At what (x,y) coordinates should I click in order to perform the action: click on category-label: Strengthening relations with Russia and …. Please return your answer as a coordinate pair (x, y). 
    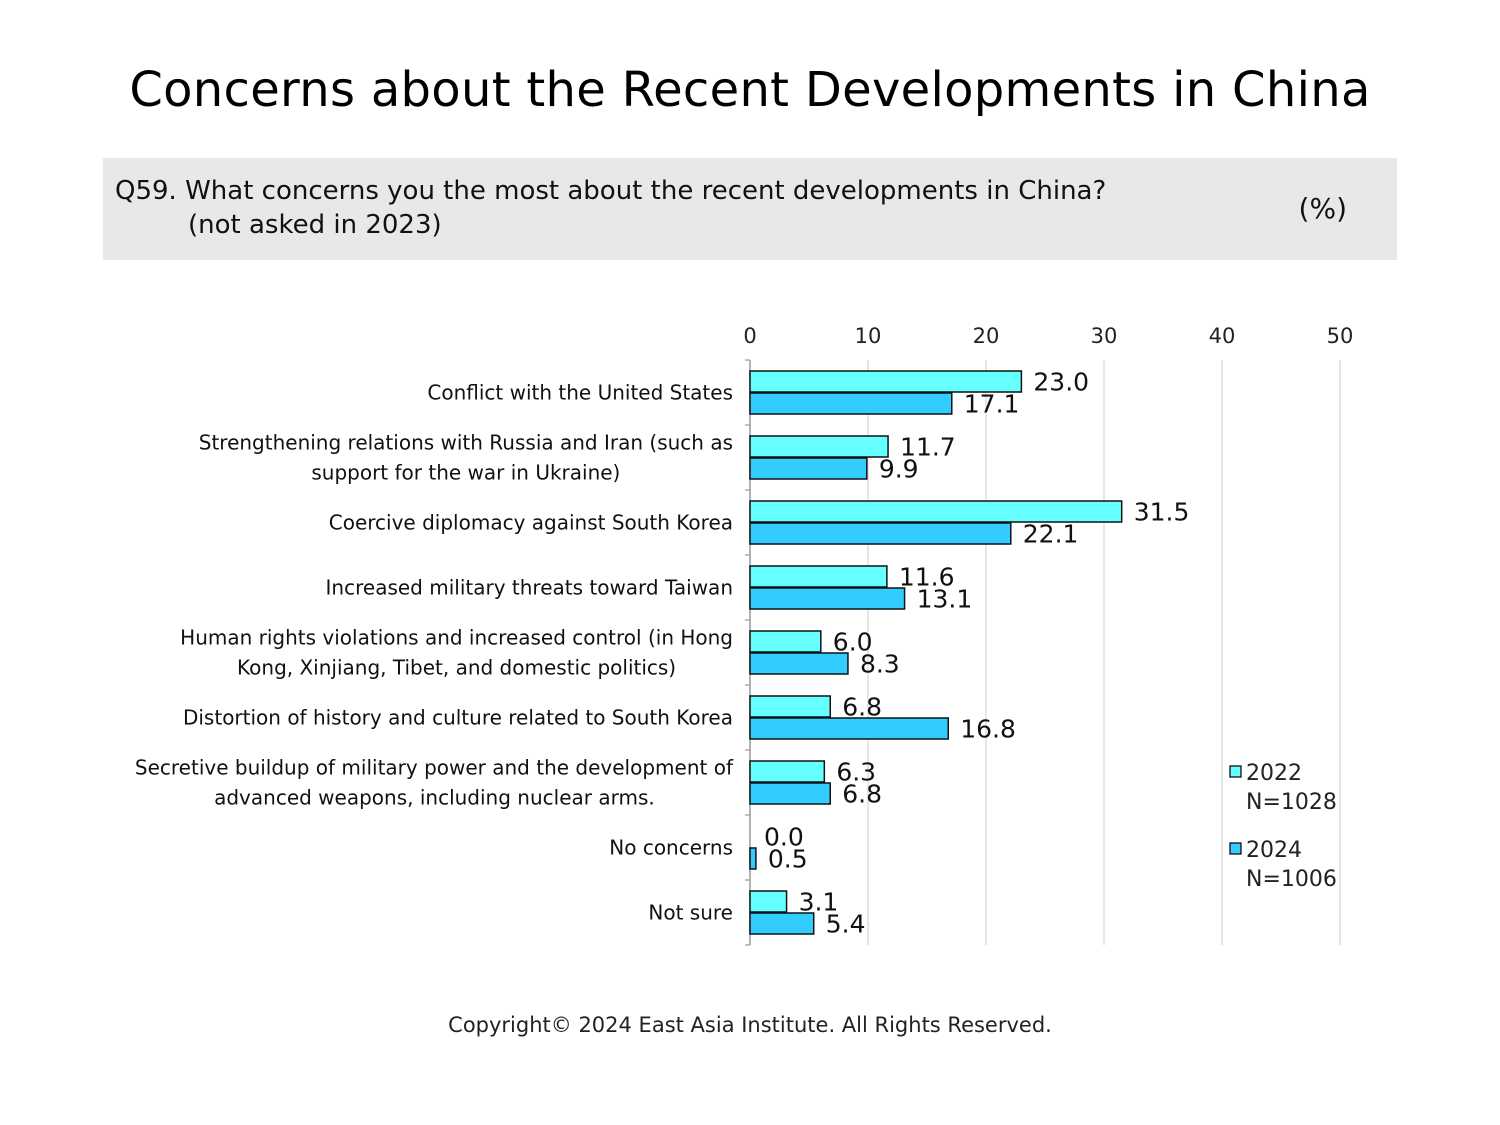
    Looking at the image, I should click on (466, 443).